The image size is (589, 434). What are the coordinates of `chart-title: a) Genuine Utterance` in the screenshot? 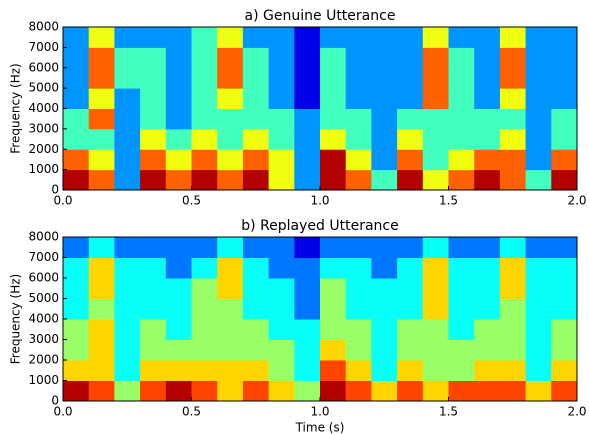 It's located at (320, 16).